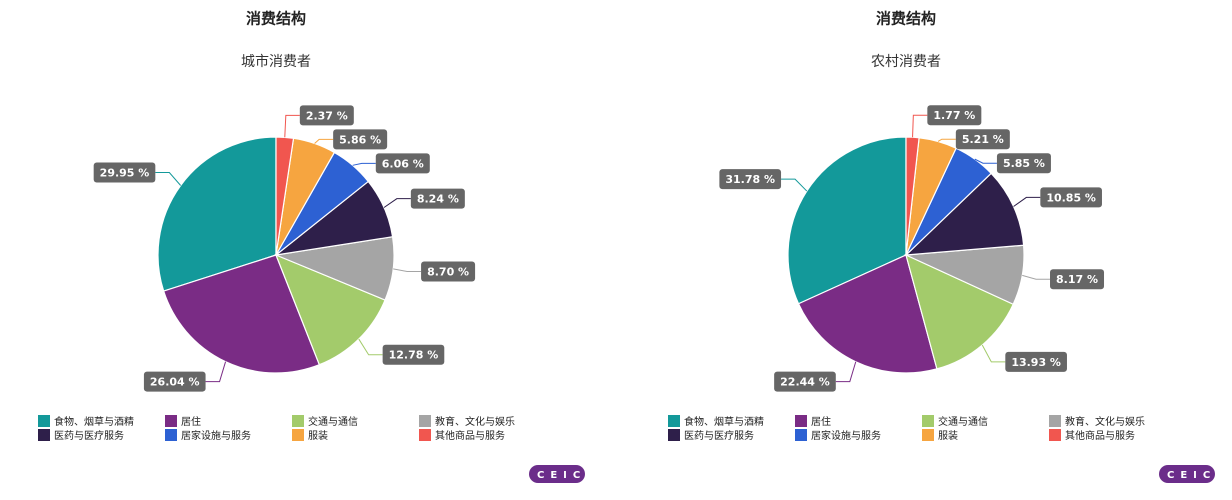 The image size is (1232, 500). I want to click on value-label: 31.78 %, so click(750, 179).